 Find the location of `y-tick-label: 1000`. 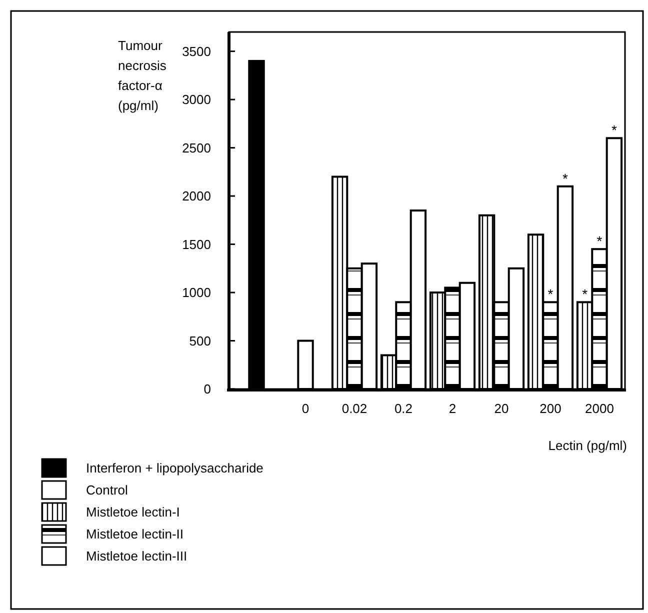

y-tick-label: 1000 is located at coordinates (196, 292).